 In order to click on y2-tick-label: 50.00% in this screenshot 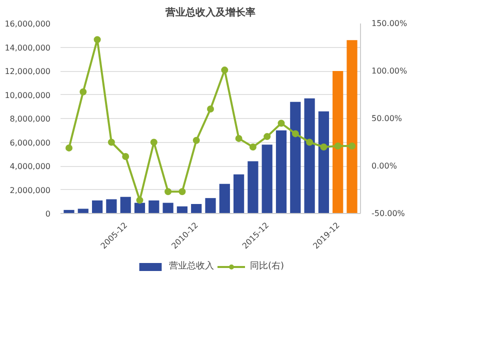, I will do `click(387, 118)`.